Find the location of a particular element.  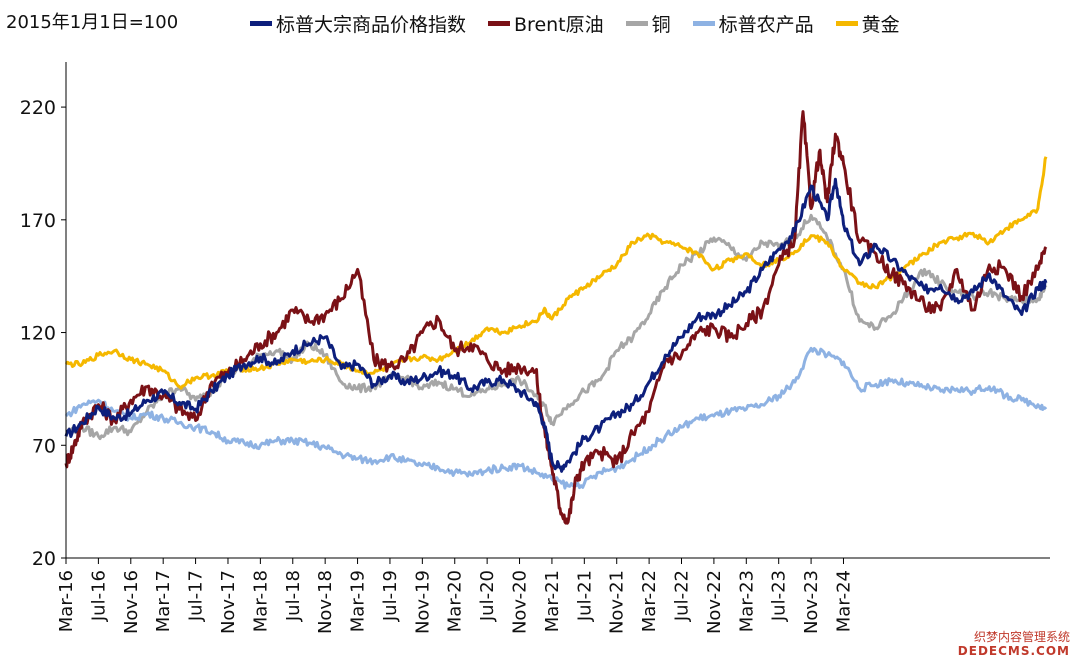

x-tick-label: Jul-19 is located at coordinates (390, 596).